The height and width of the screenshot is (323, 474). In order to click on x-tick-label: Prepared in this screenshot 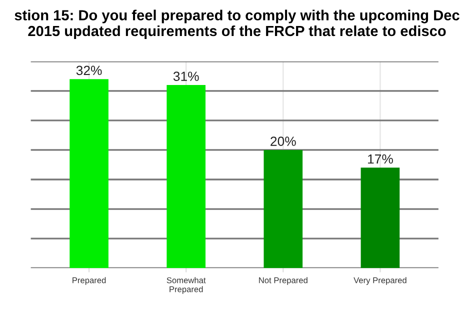, I will do `click(89, 281)`.